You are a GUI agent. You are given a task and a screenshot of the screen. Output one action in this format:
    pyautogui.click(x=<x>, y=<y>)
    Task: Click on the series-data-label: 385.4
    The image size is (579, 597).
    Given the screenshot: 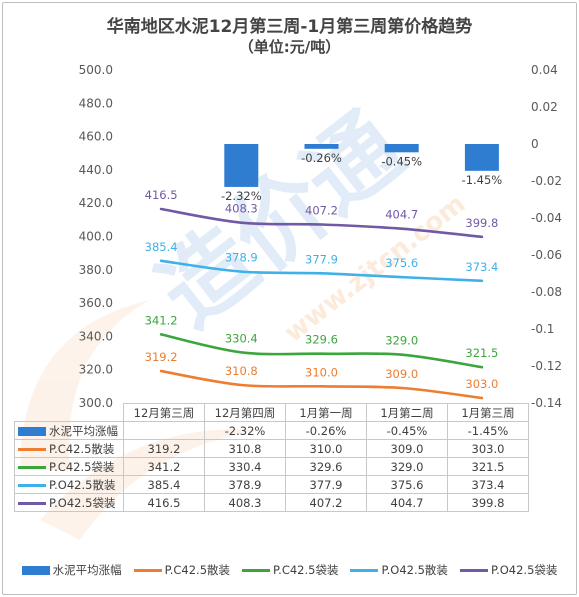 What is the action you would take?
    pyautogui.click(x=161, y=247)
    